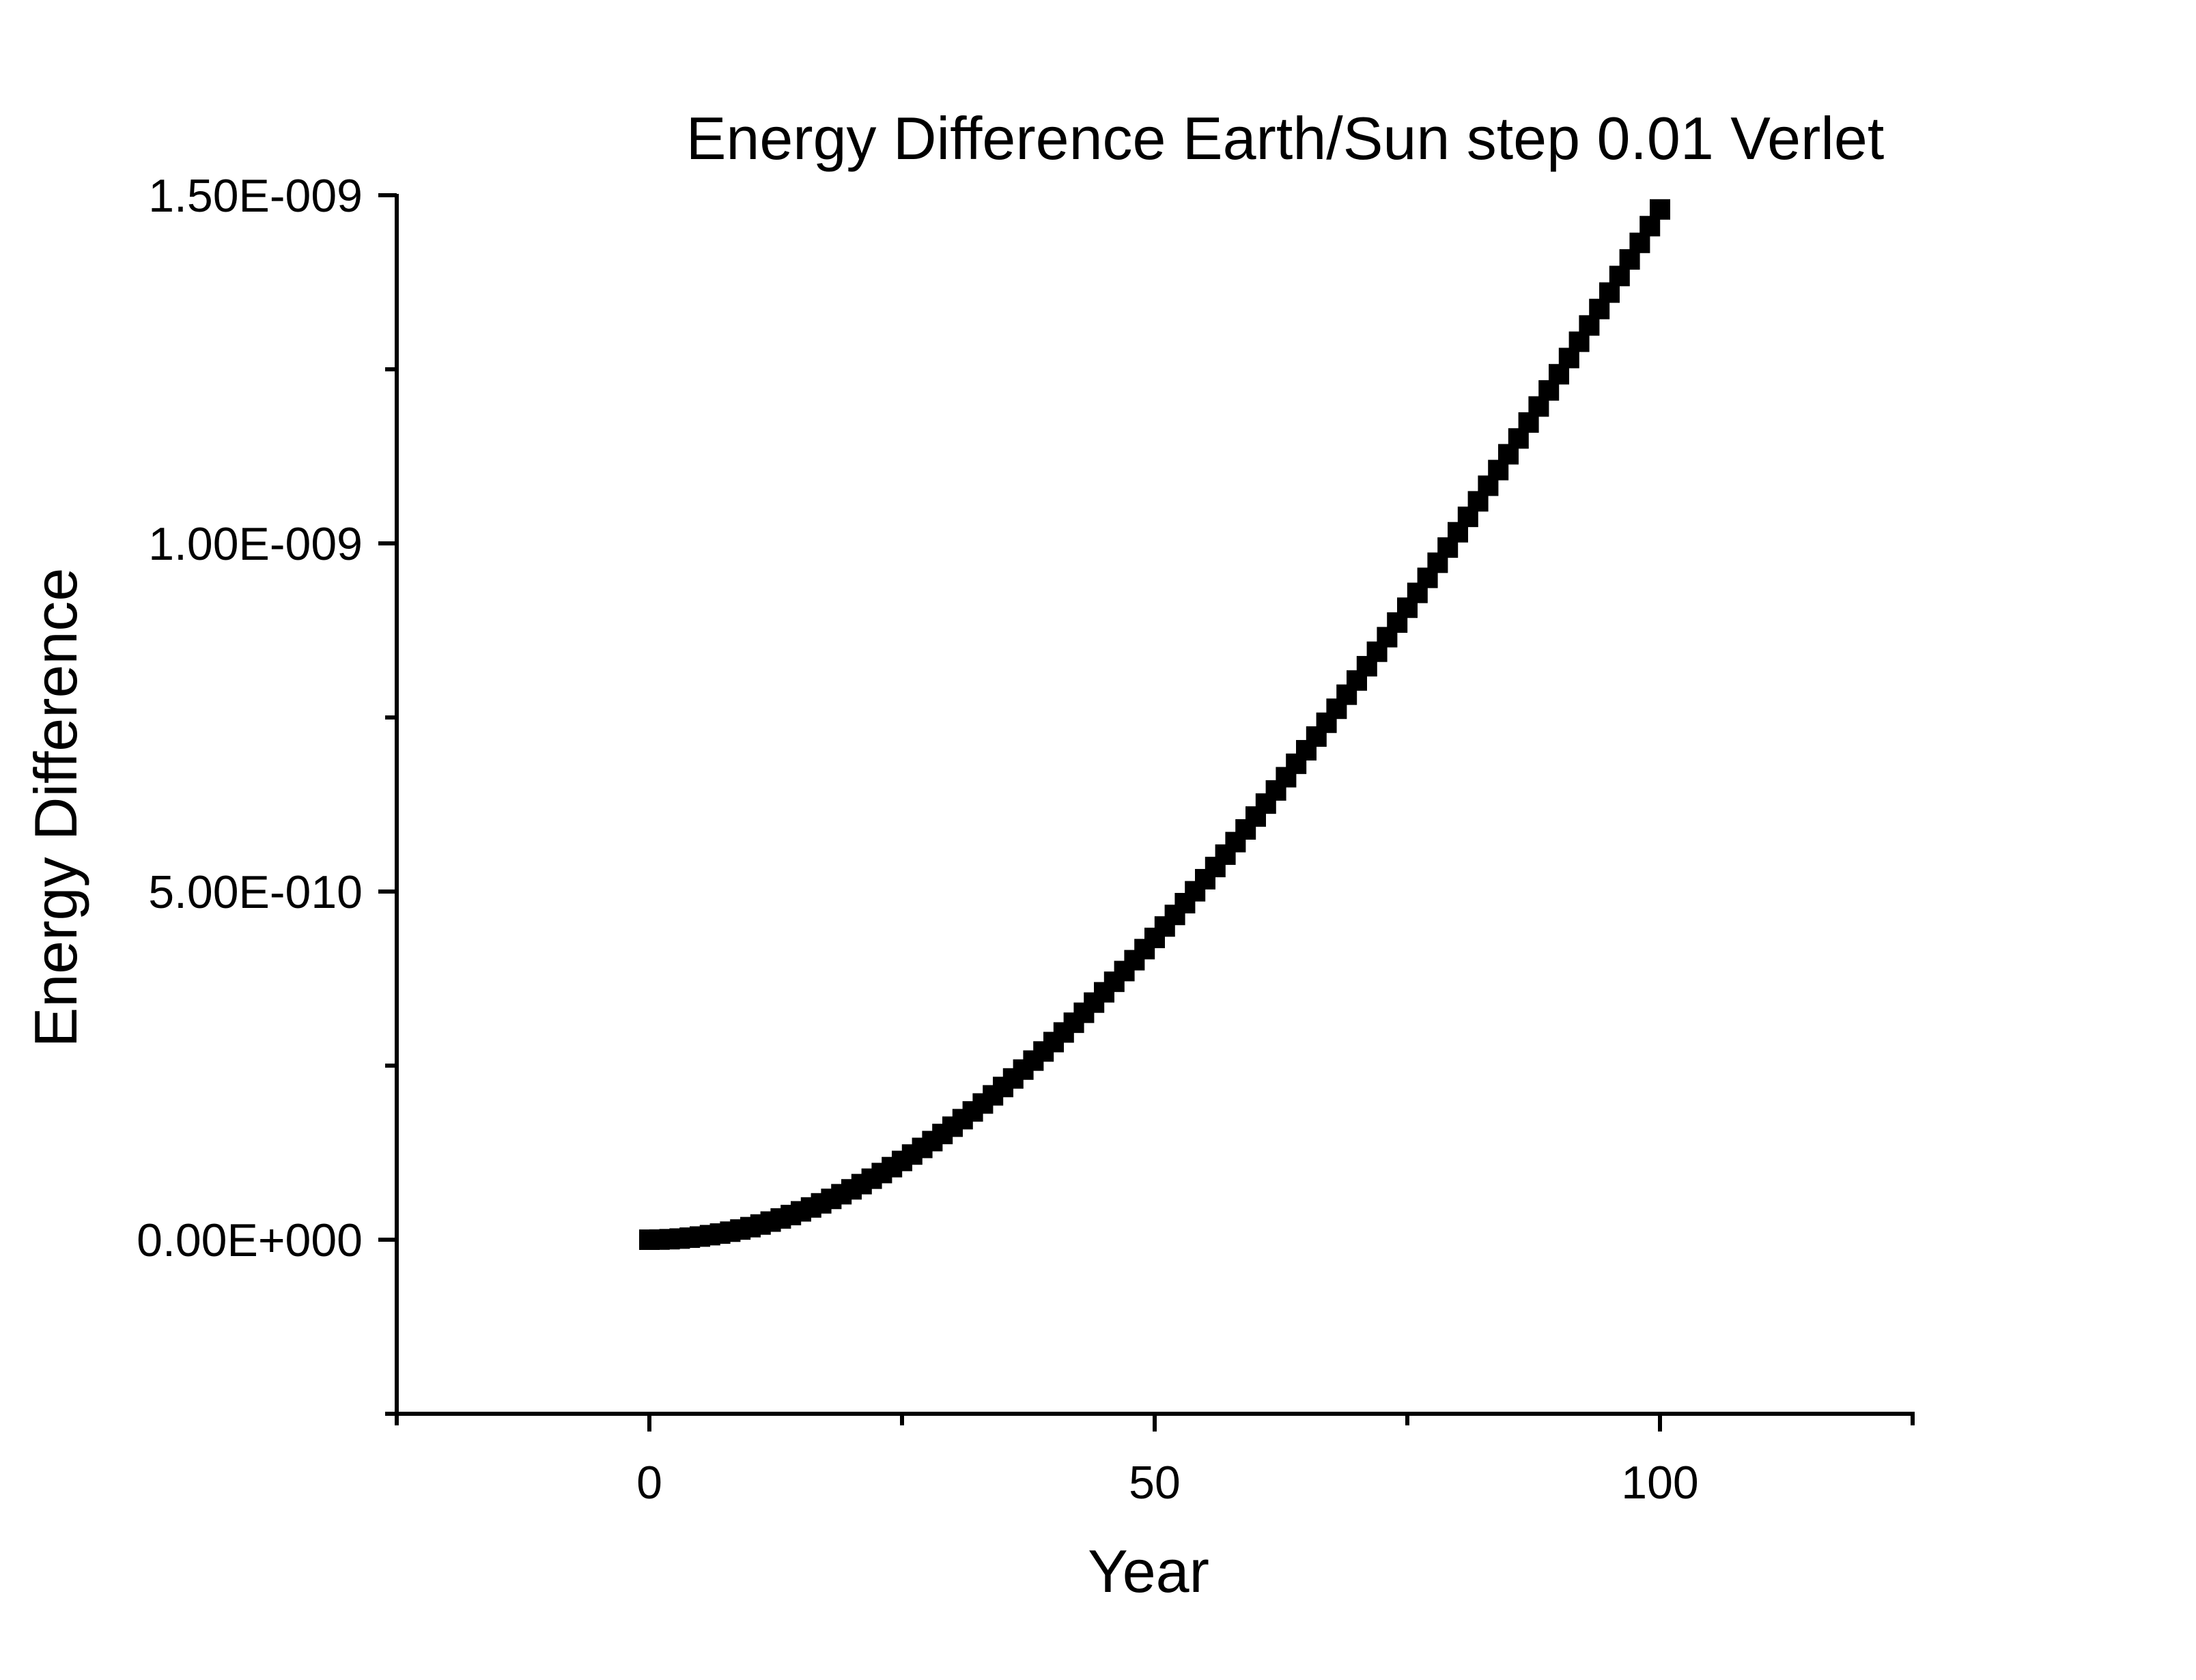  I want to click on y-axis-label: Energy Difference, so click(56, 808).